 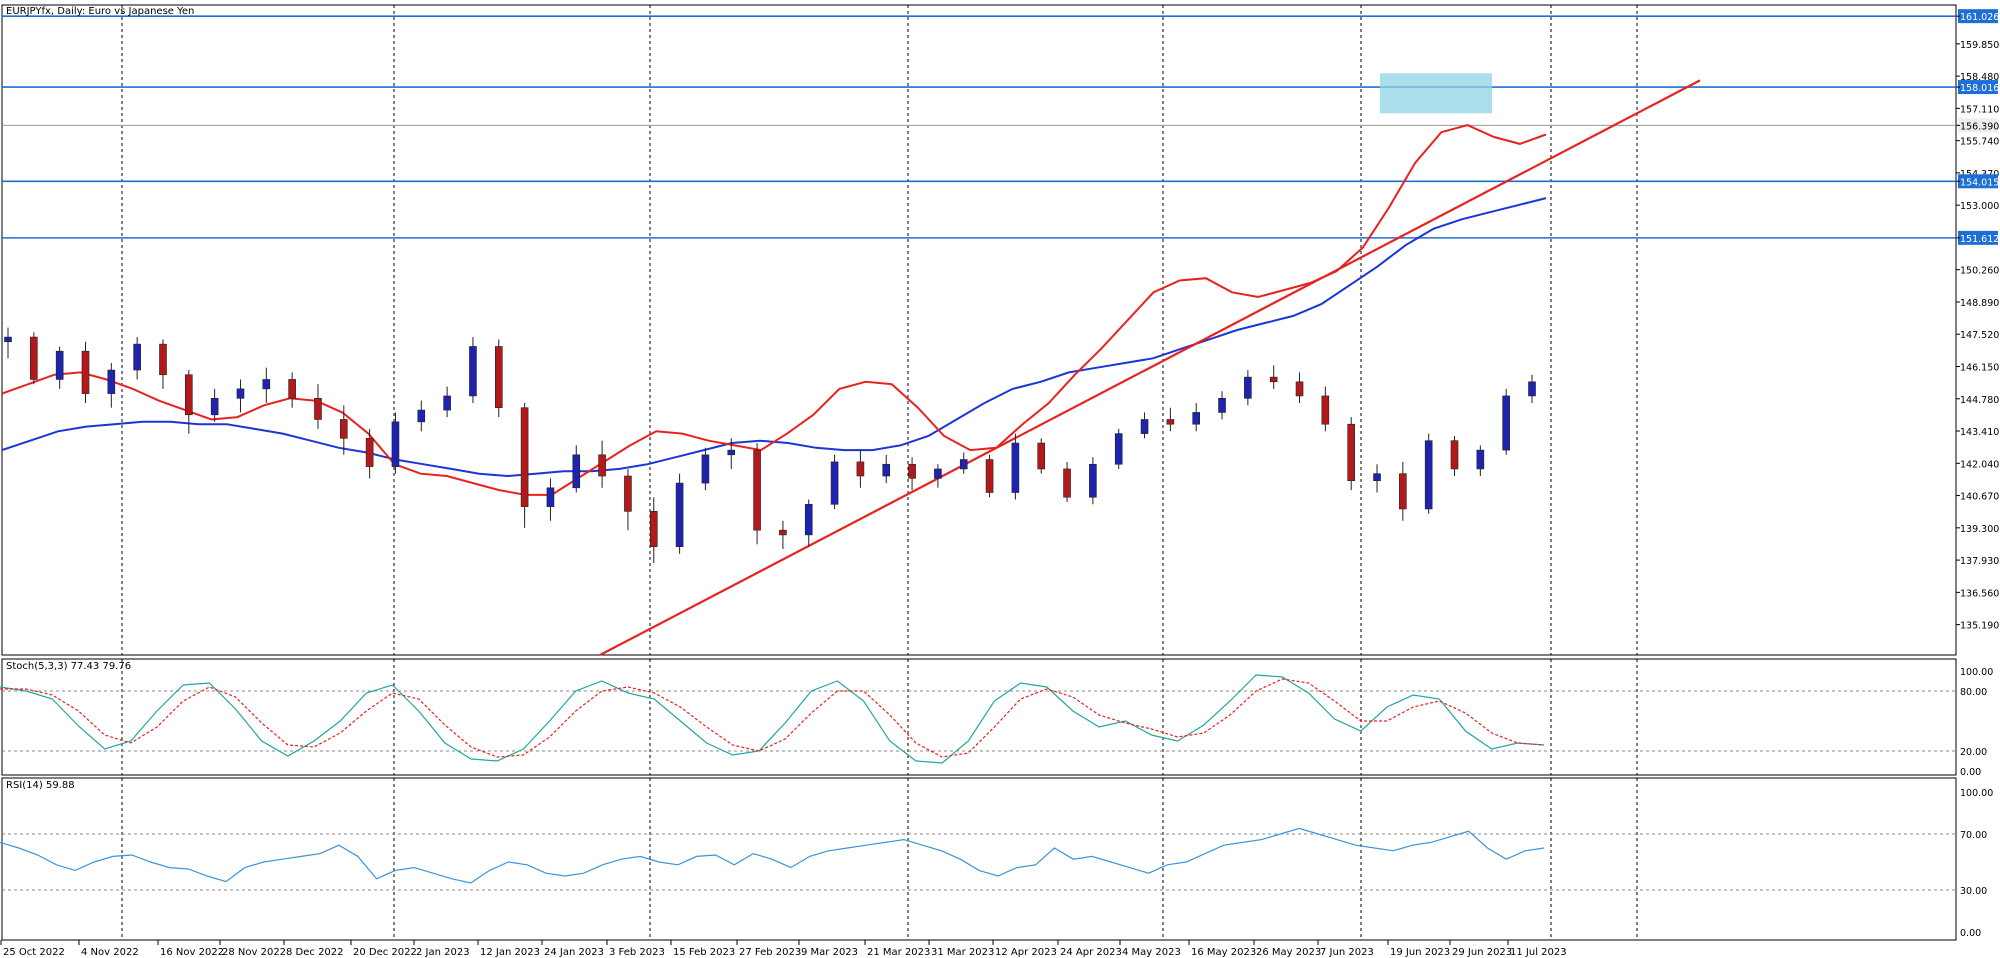 I want to click on stochastic-panel, so click(x=979, y=717).